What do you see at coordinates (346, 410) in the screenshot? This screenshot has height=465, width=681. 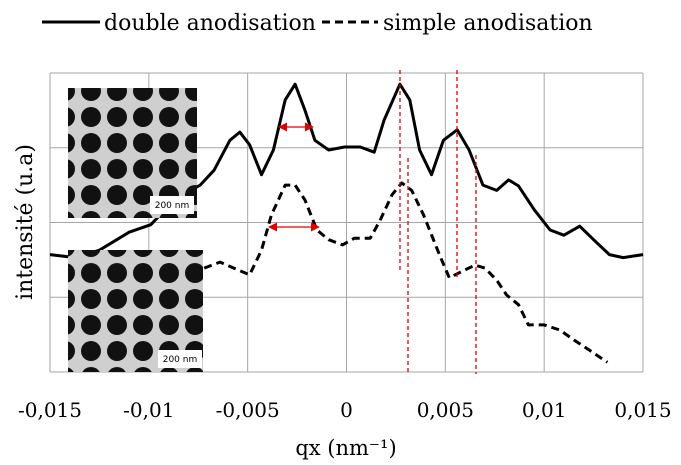 I see `x-tick-label: 0` at bounding box center [346, 410].